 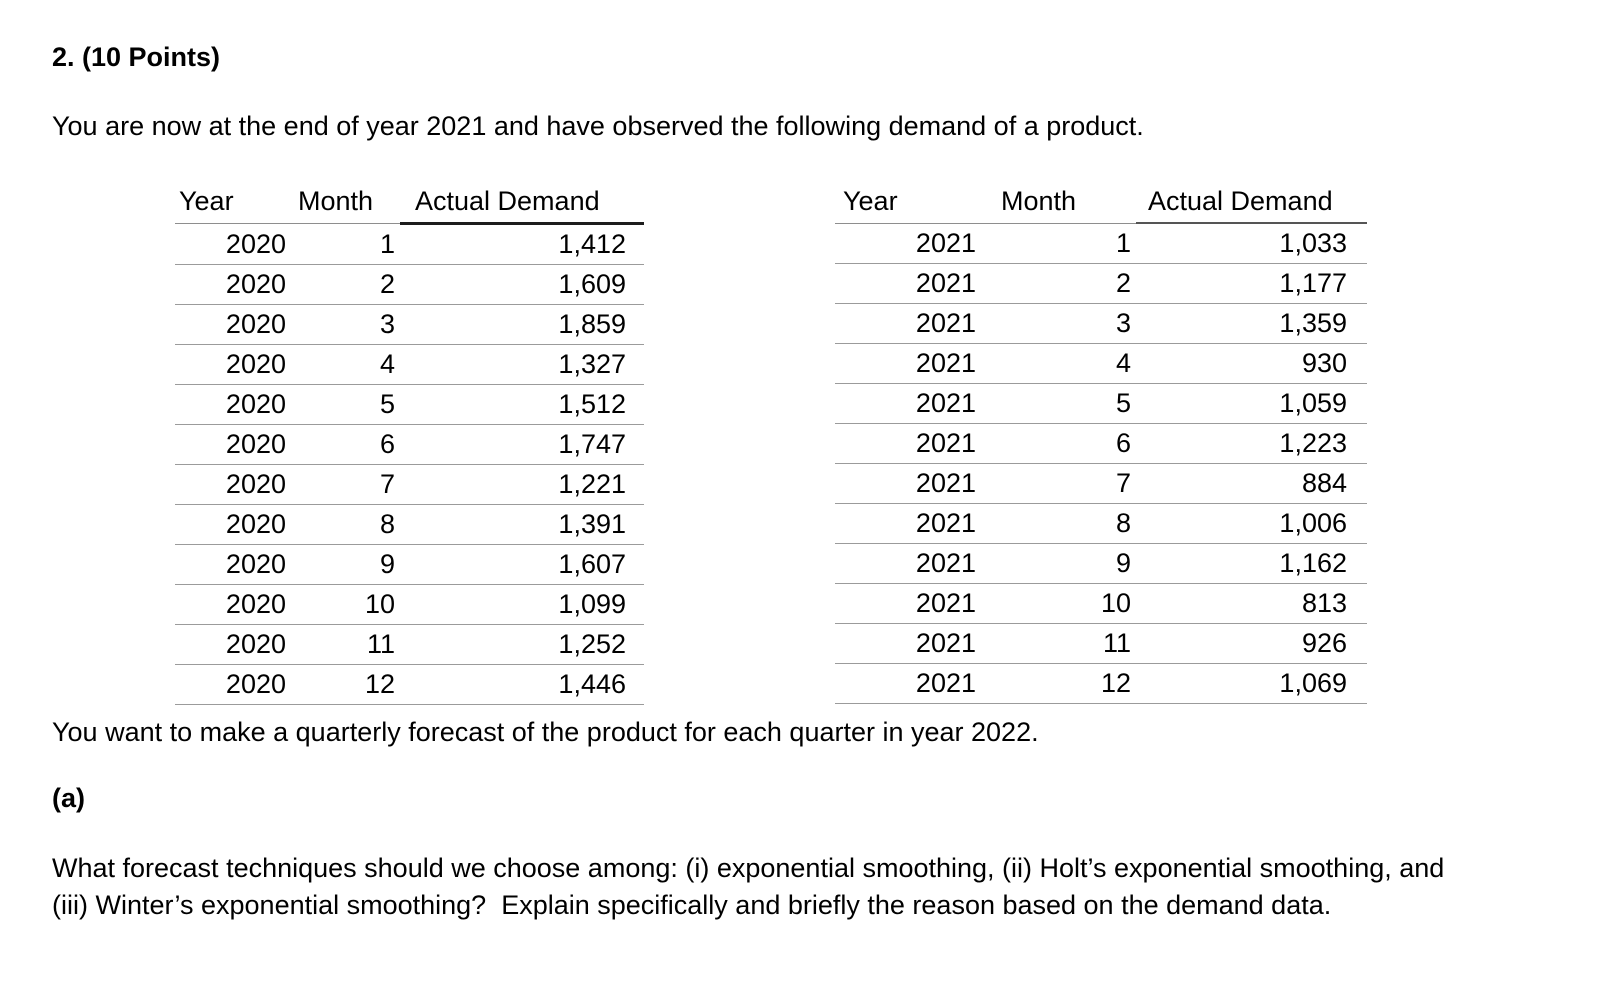 I want to click on table-row: 2020 10 1,099, so click(x=409, y=604).